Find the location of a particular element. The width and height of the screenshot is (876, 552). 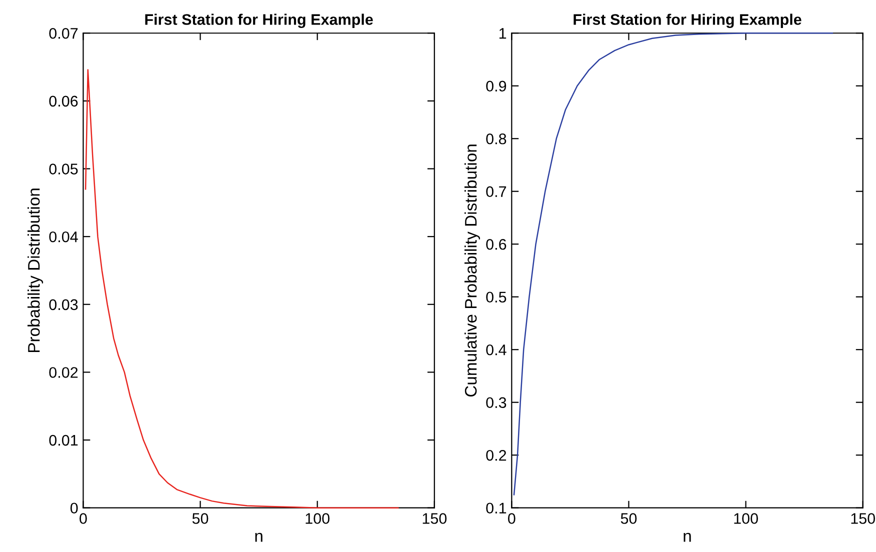

y-tick-label: 0.04 is located at coordinates (63, 236).